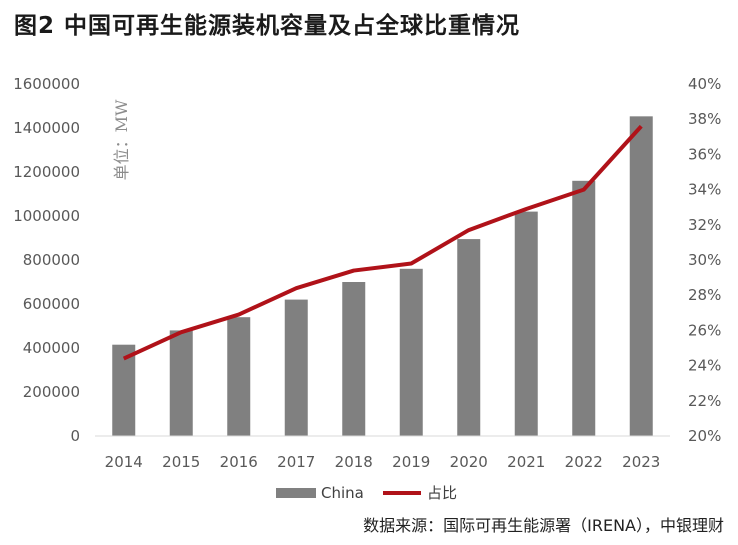 This screenshot has width=738, height=545. I want to click on x-tick-label: 2015, so click(181, 462).